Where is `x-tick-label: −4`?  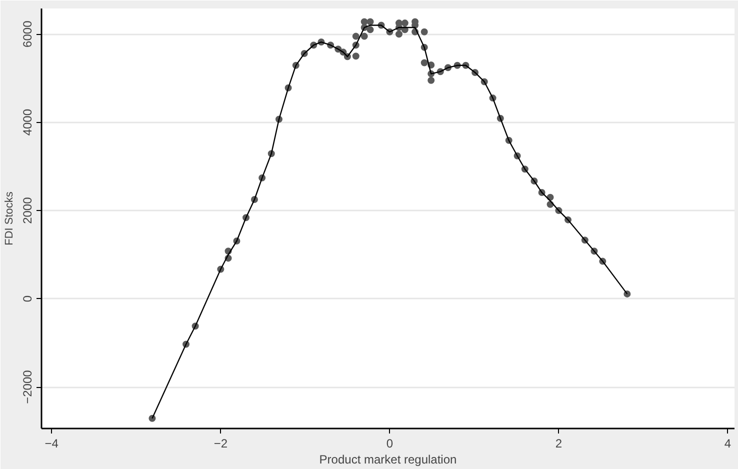
x-tick-label: −4 is located at coordinates (51, 443).